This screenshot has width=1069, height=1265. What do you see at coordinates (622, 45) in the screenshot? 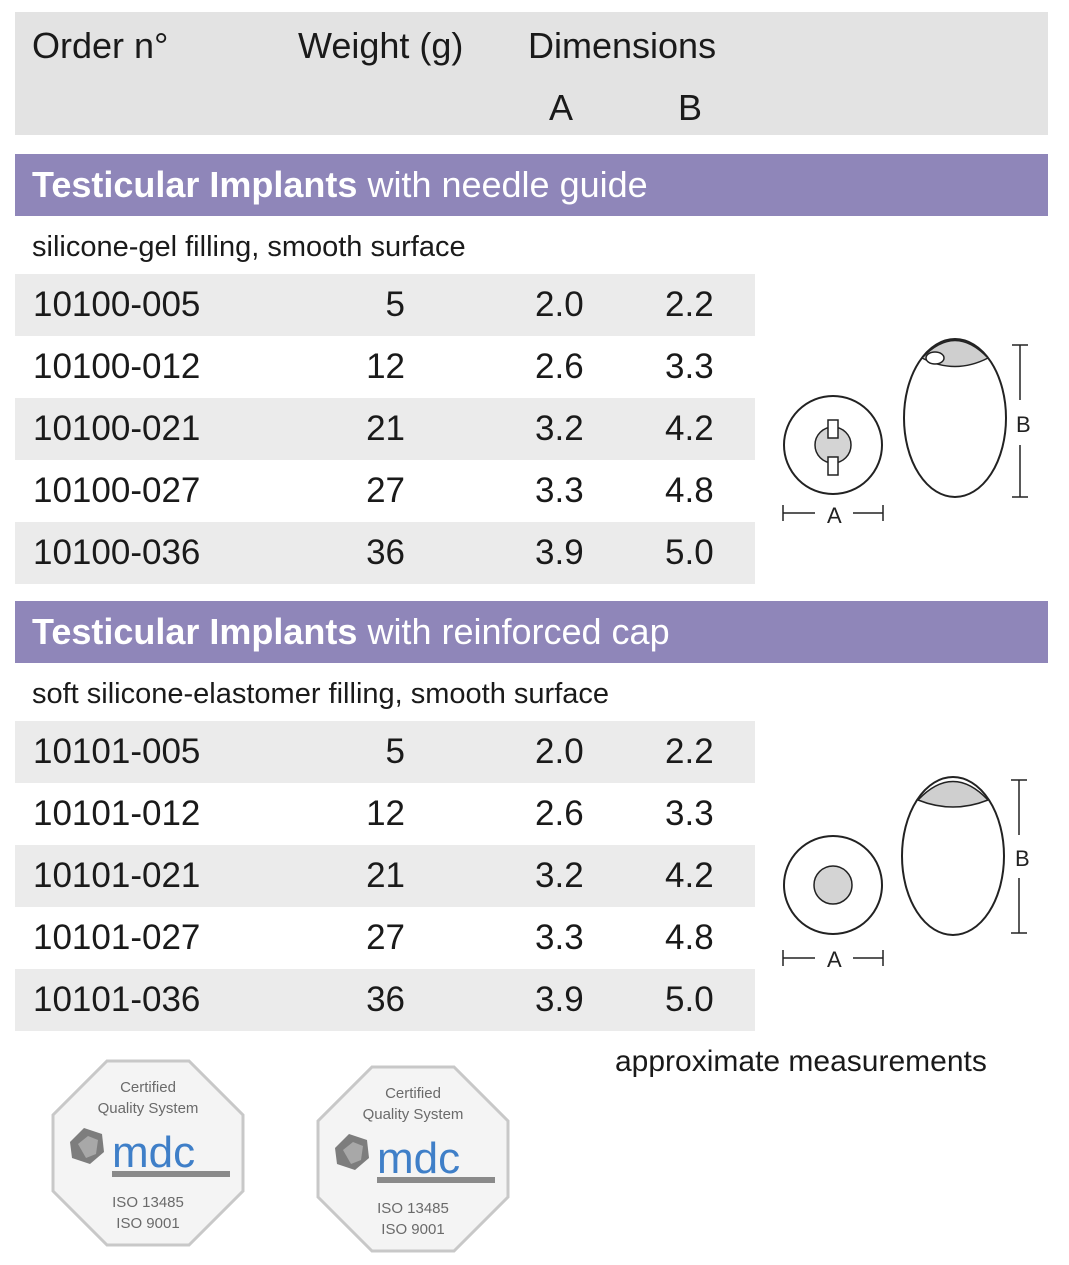
I see `dimensions-column-header: Dimensions` at bounding box center [622, 45].